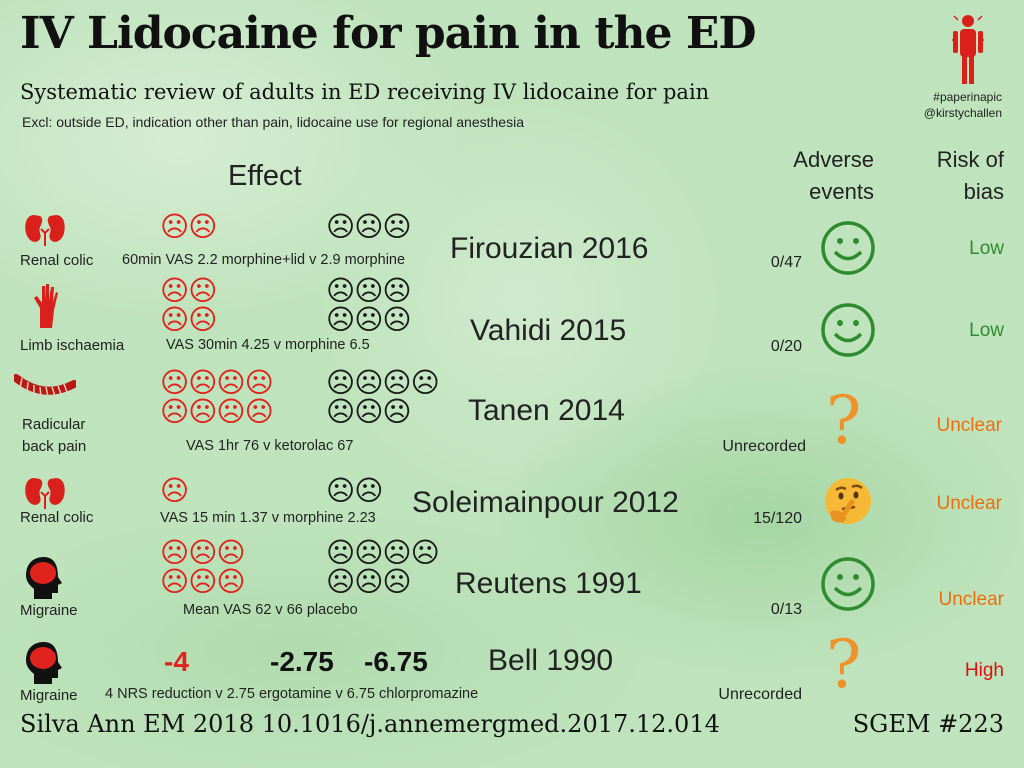 This screenshot has width=1024, height=768. What do you see at coordinates (268, 345) in the screenshot?
I see `effect-description: VAS 30min 4.25 v morphine 6.5` at bounding box center [268, 345].